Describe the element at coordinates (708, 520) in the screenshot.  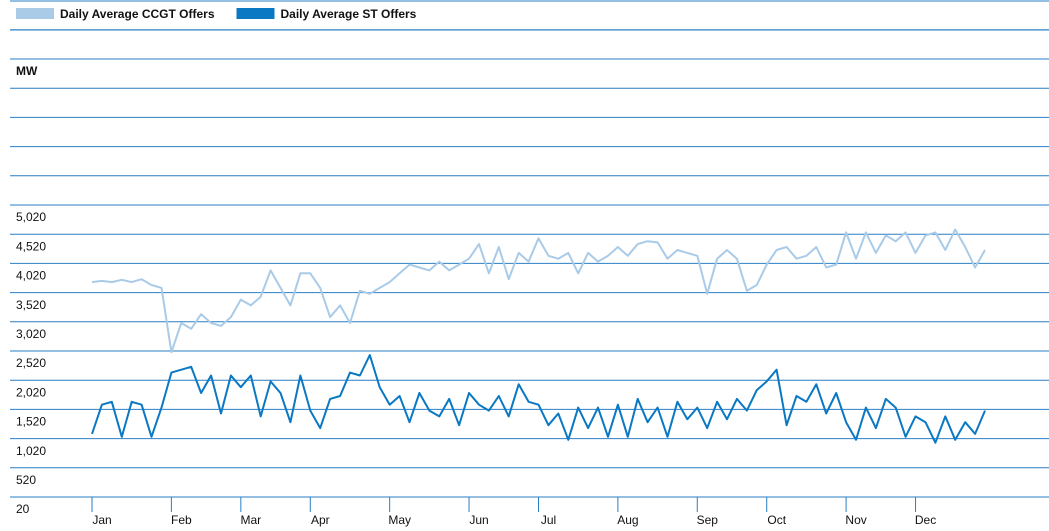
I see `x-tick-label: Sep` at that location.